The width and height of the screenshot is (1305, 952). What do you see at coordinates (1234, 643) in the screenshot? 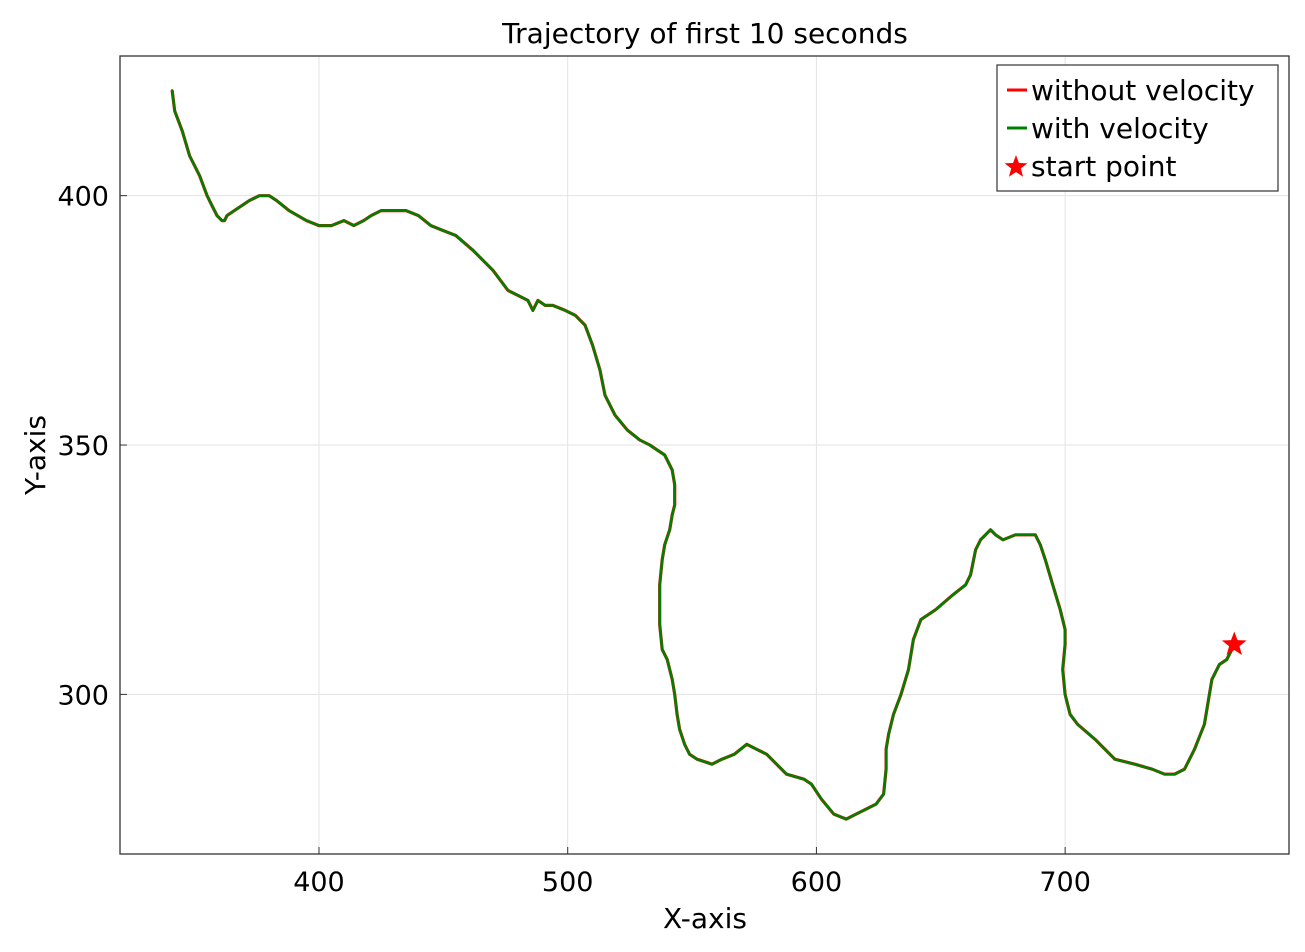
I see `start-point-marker` at bounding box center [1234, 643].